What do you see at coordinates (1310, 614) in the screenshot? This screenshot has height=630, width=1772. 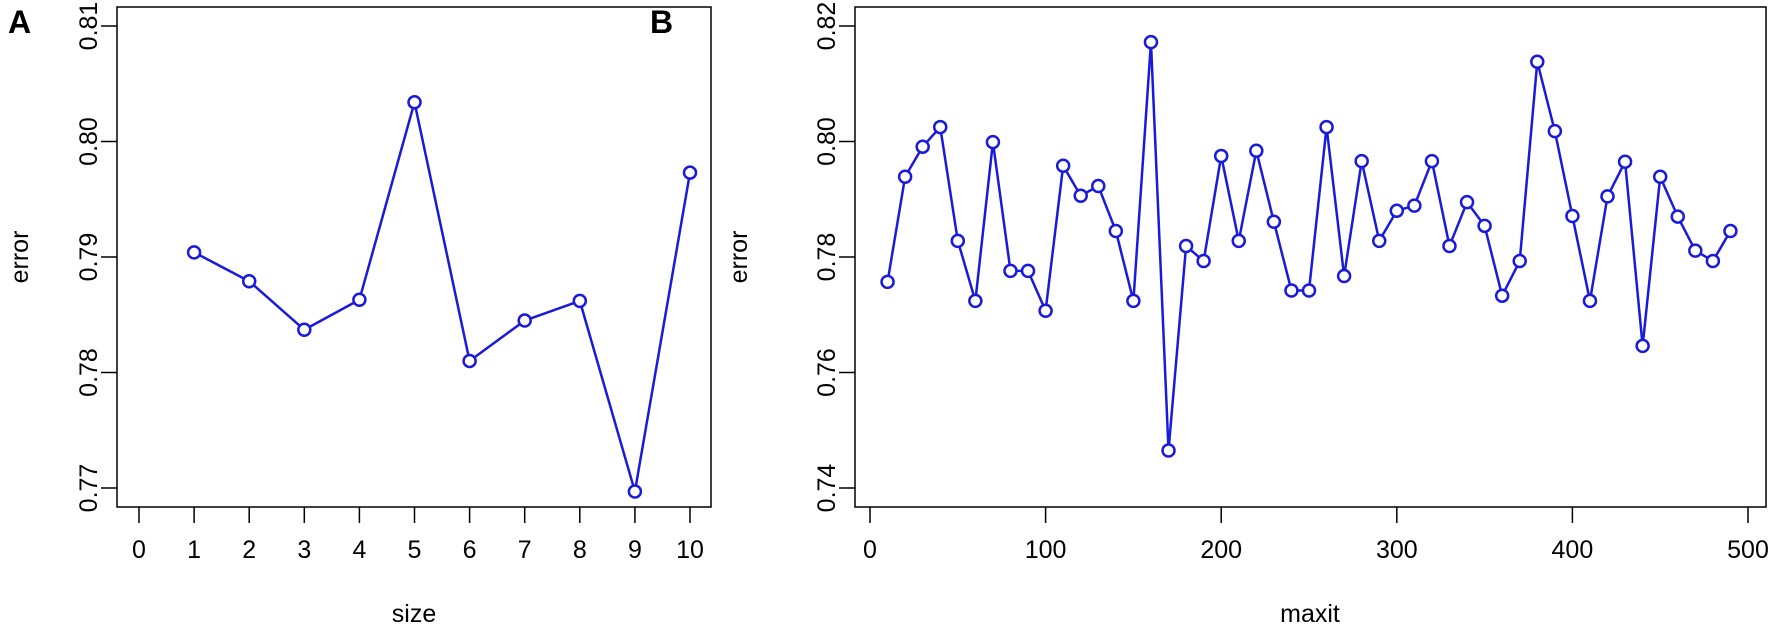 I see `panel-b-x-axis-label: maxit` at bounding box center [1310, 614].